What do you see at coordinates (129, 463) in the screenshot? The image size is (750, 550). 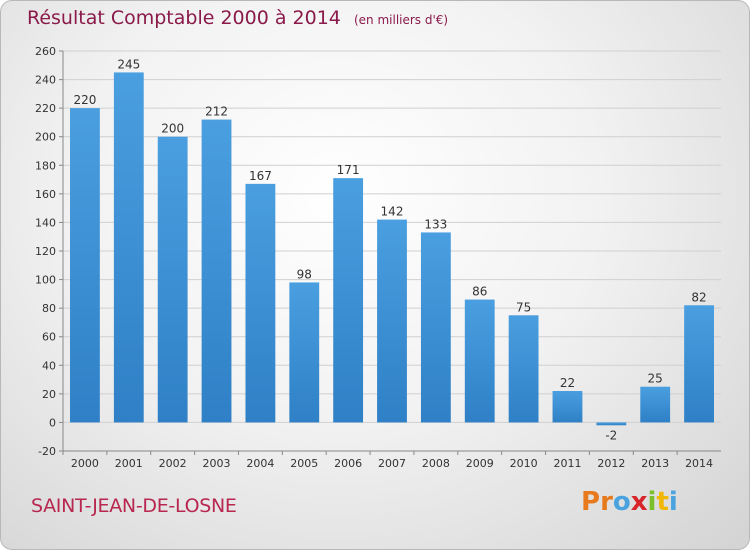 I see `x-tick-label: 2001` at bounding box center [129, 463].